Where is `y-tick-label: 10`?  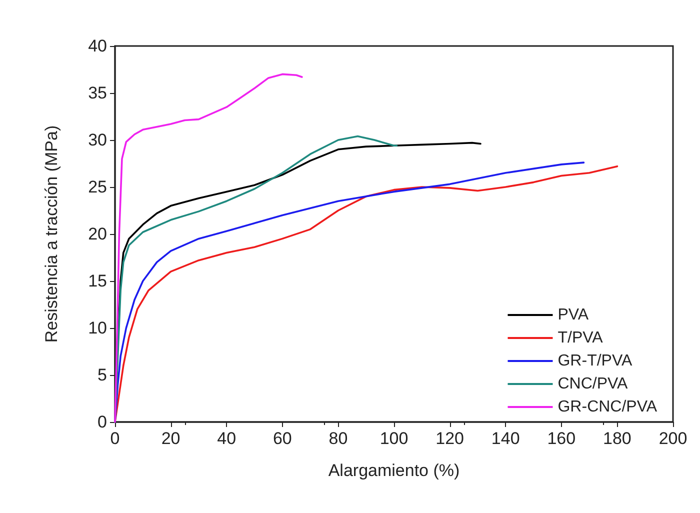
y-tick-label: 10 is located at coordinates (97, 328).